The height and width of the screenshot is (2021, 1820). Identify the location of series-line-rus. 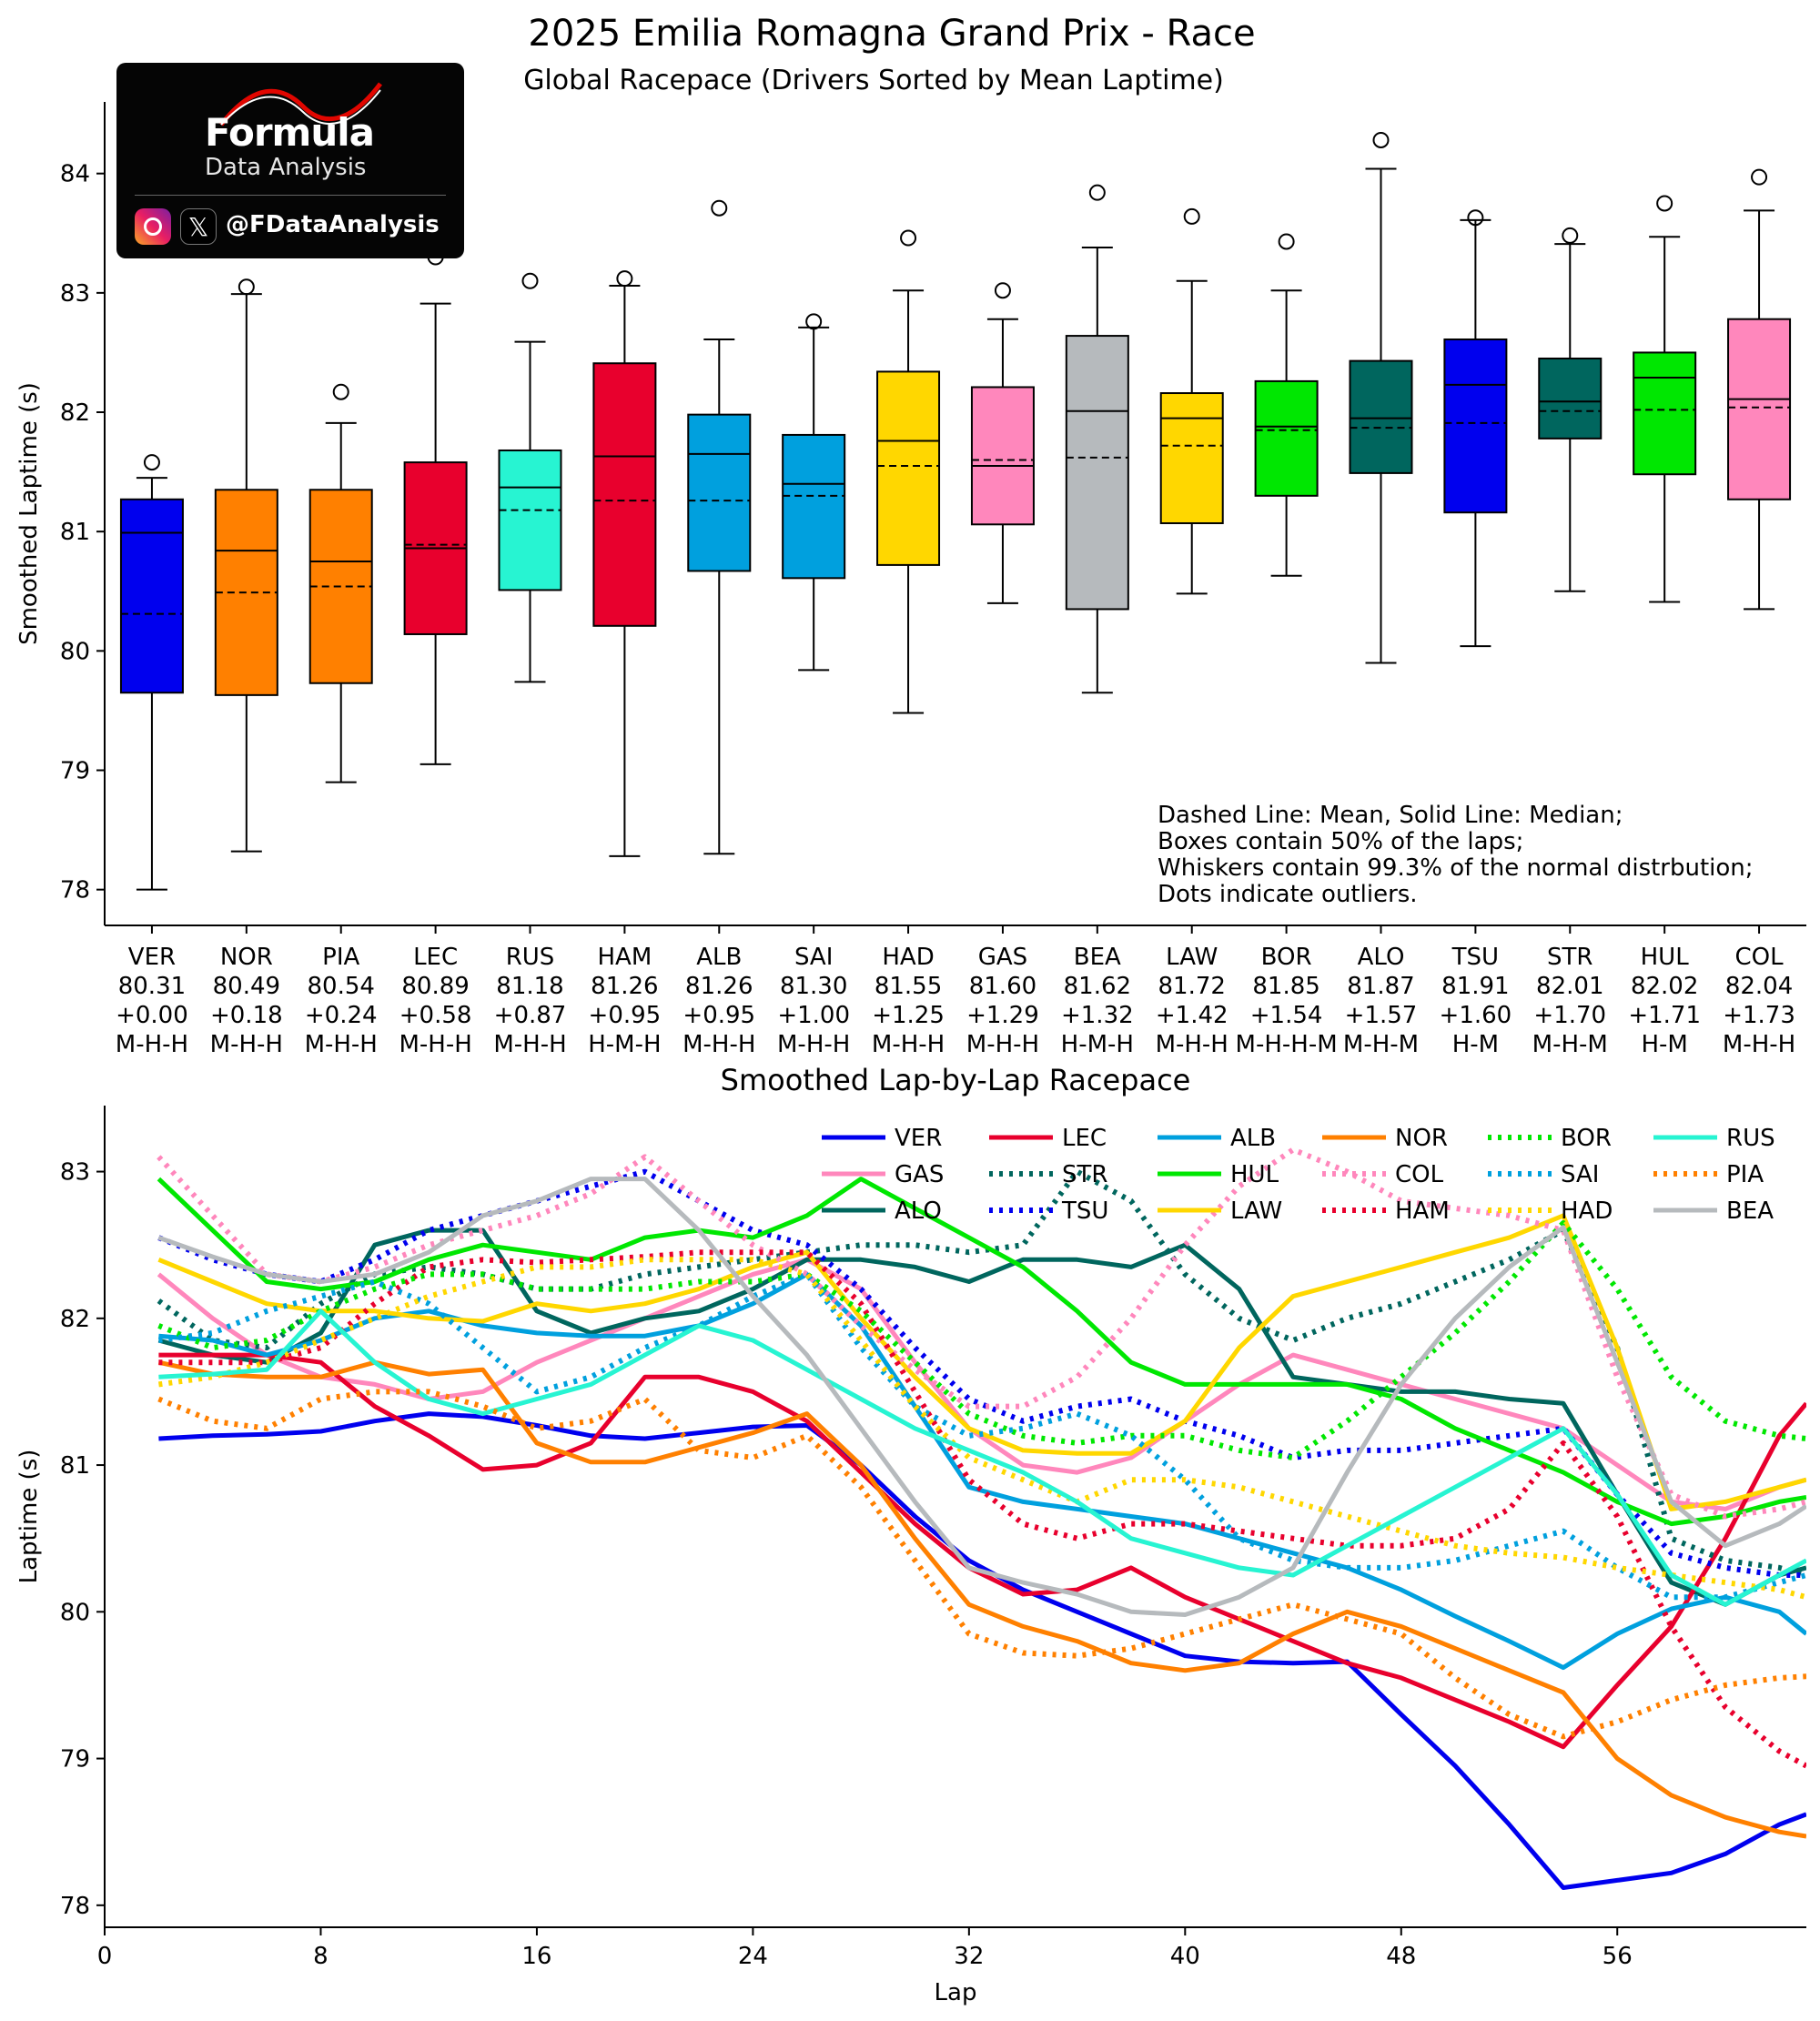
(982, 1458).